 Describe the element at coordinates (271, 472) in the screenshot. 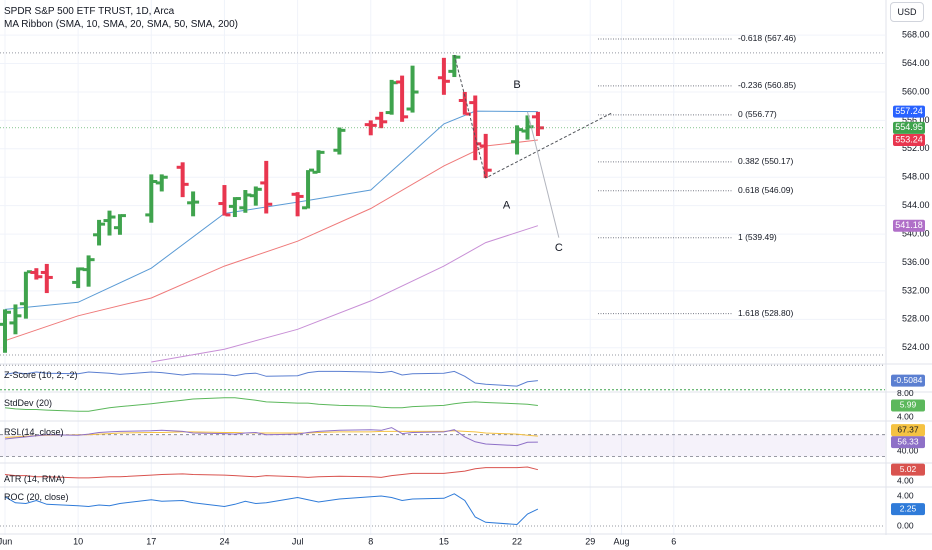

I see `atr-line` at that location.